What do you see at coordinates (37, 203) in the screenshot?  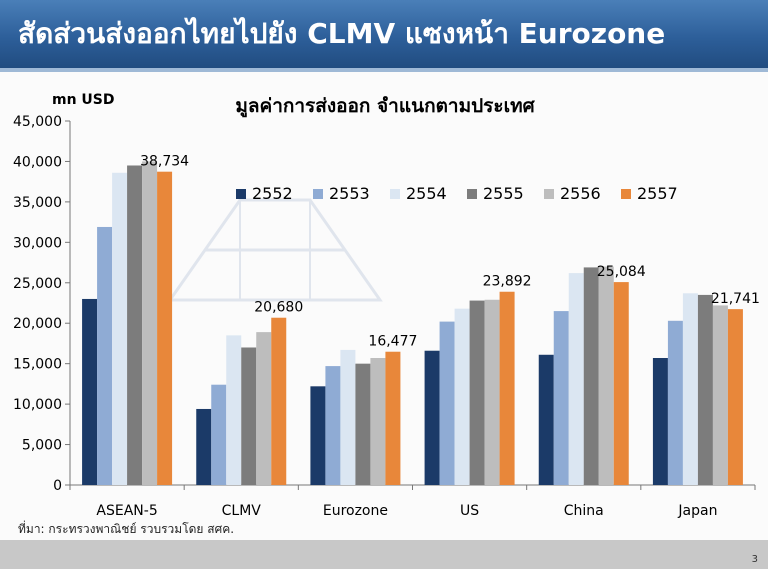 I see `y-tick-label: 35,000` at bounding box center [37, 203].